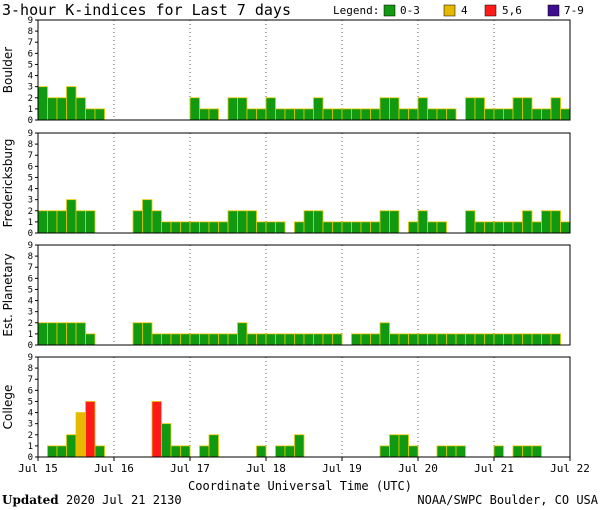 This screenshot has width=600, height=510. What do you see at coordinates (8, 407) in the screenshot?
I see `panel-label-college: College` at bounding box center [8, 407].